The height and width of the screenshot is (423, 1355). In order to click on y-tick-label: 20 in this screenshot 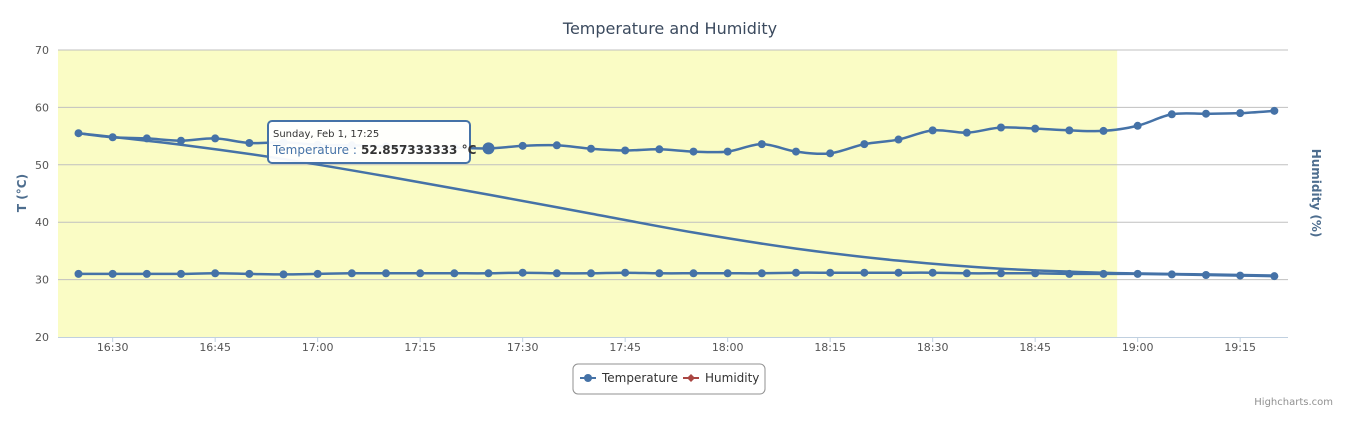, I will do `click(42, 337)`.